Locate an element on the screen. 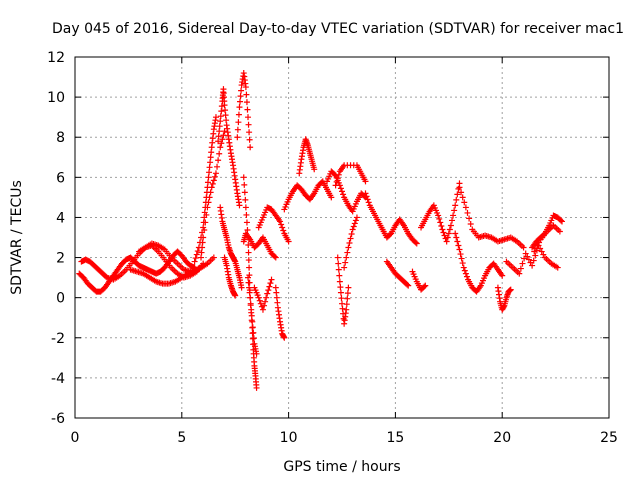 Image resolution: width=640 pixels, height=480 pixels. series-low-9h is located at coordinates (263, 294).